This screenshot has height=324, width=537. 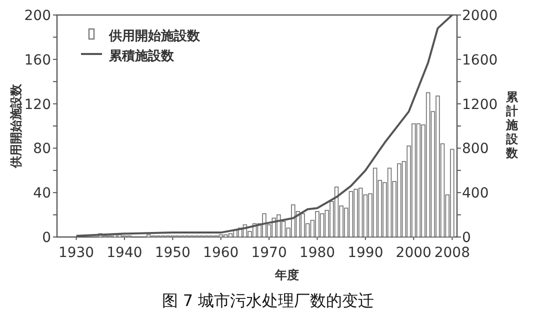 I want to click on y-tick-label: 120, so click(x=37, y=104).